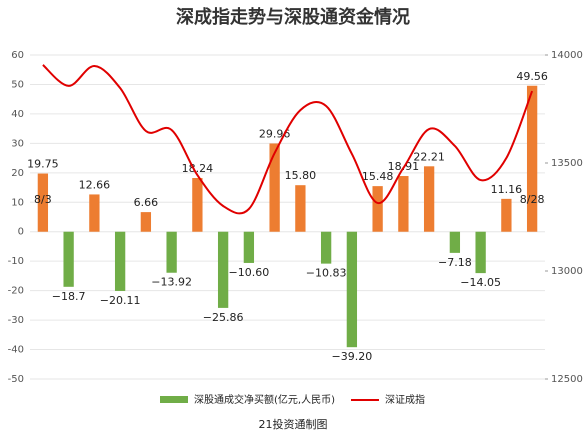  What do you see at coordinates (16, 350) in the screenshot?
I see `y-tick-label: -40` at bounding box center [16, 350].